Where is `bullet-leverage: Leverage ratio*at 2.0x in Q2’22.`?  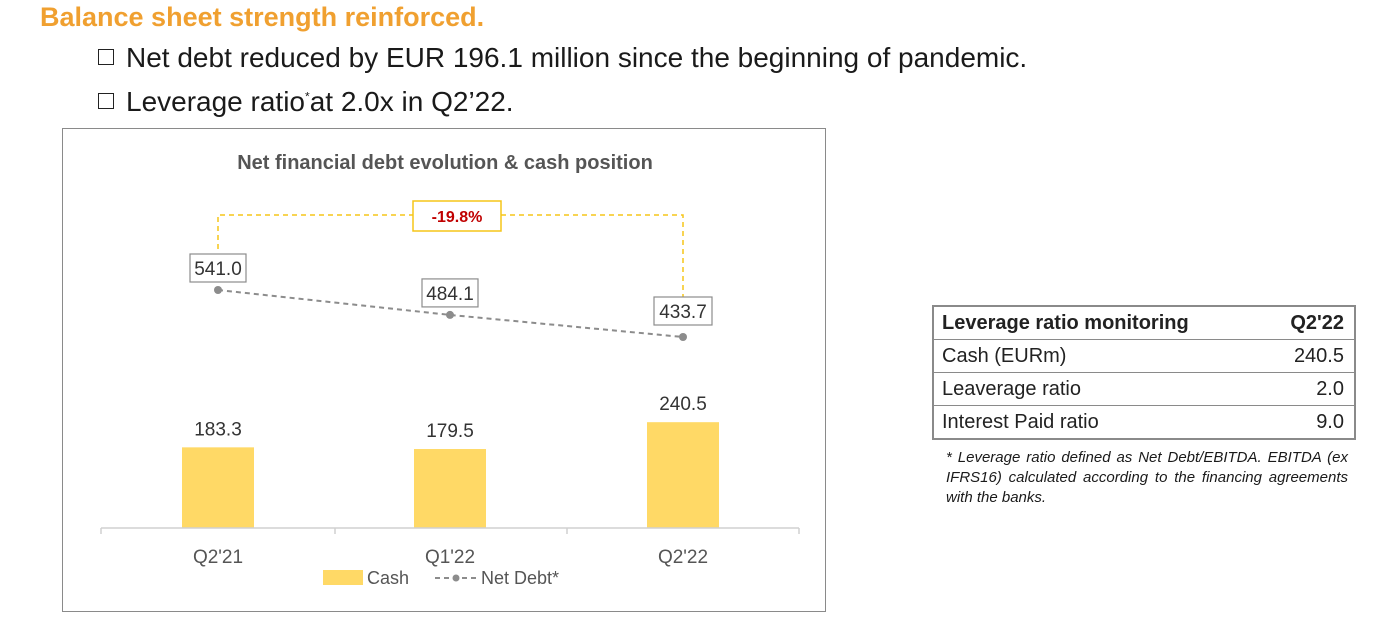 bullet-leverage: Leverage ratio*at 2.0x in Q2’22. is located at coordinates (306, 102).